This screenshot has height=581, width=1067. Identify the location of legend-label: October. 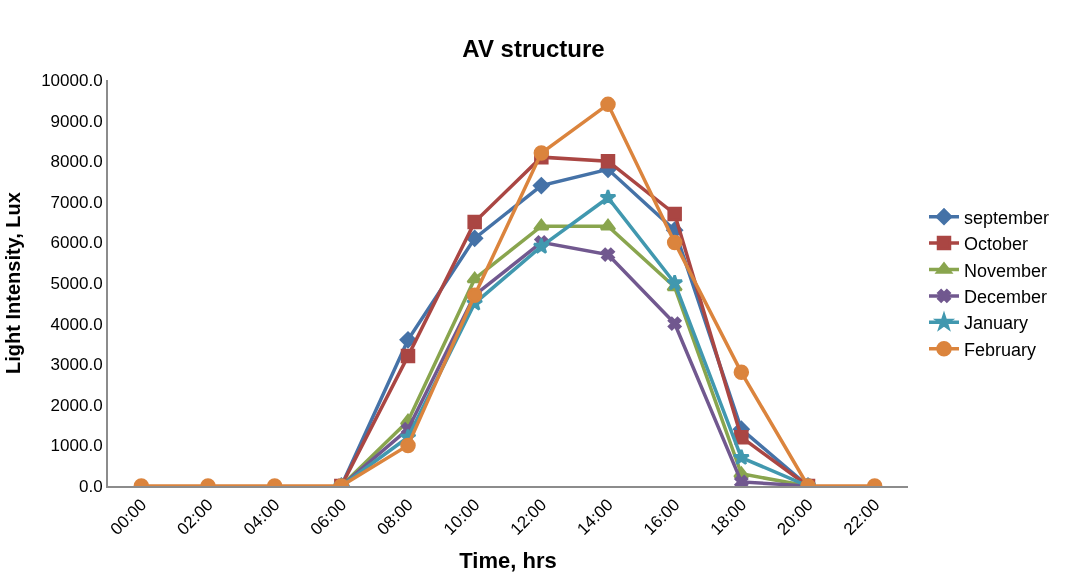
(996, 244).